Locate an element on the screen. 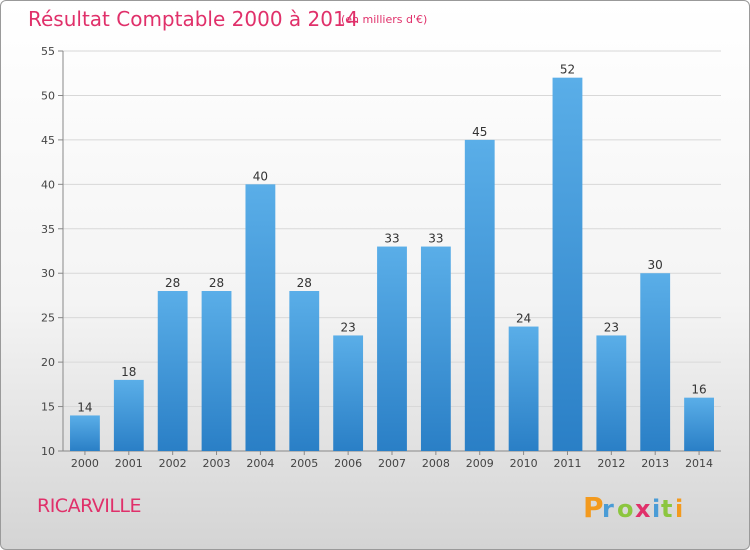  data-label-2007: 33 is located at coordinates (391, 239).